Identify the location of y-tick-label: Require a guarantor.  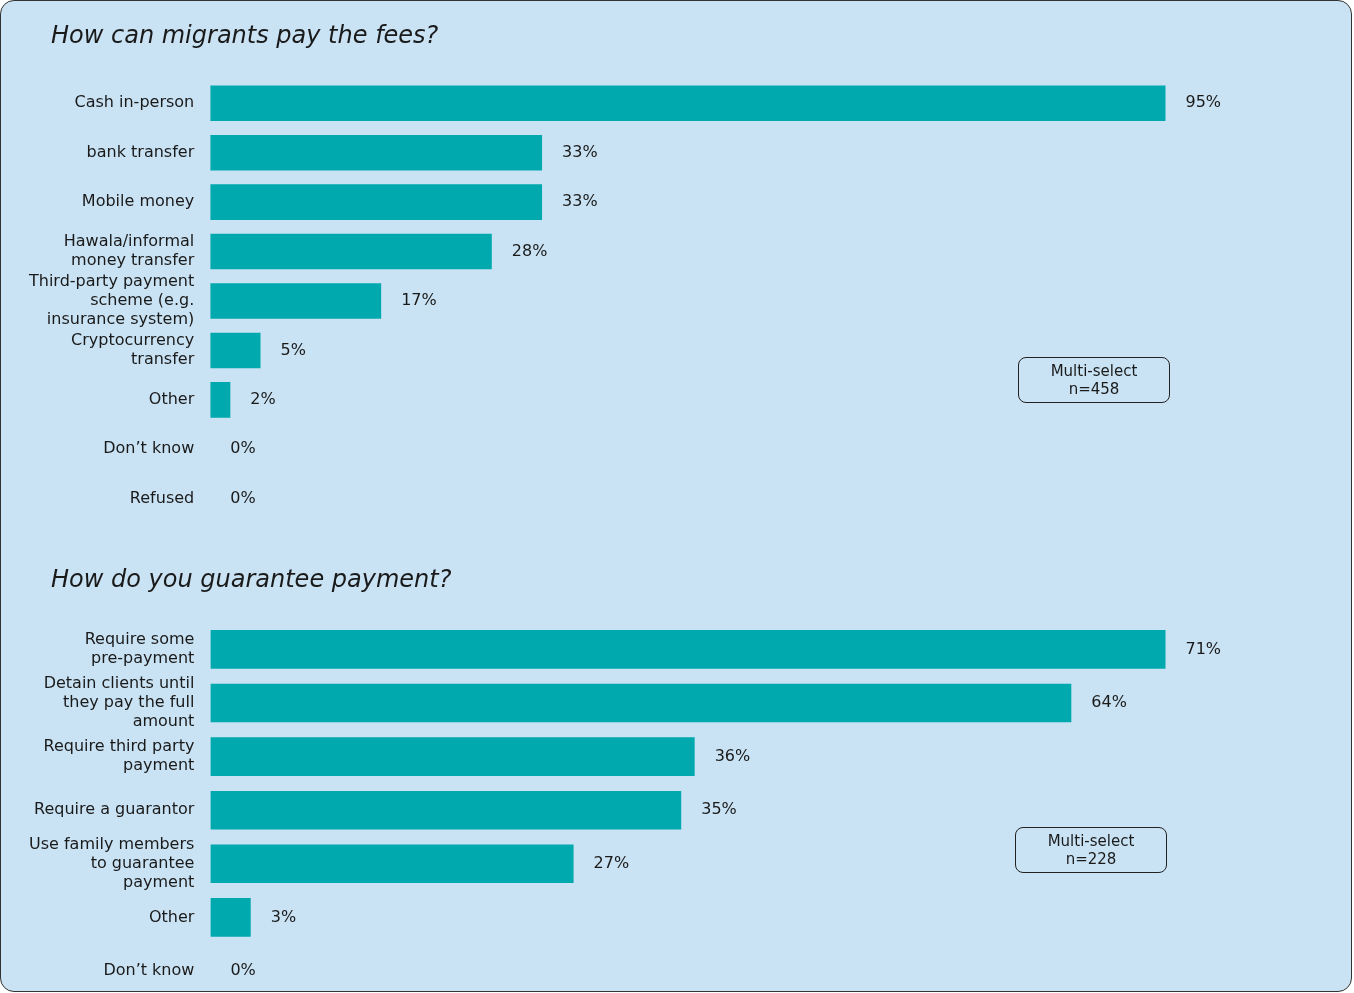
(114, 809).